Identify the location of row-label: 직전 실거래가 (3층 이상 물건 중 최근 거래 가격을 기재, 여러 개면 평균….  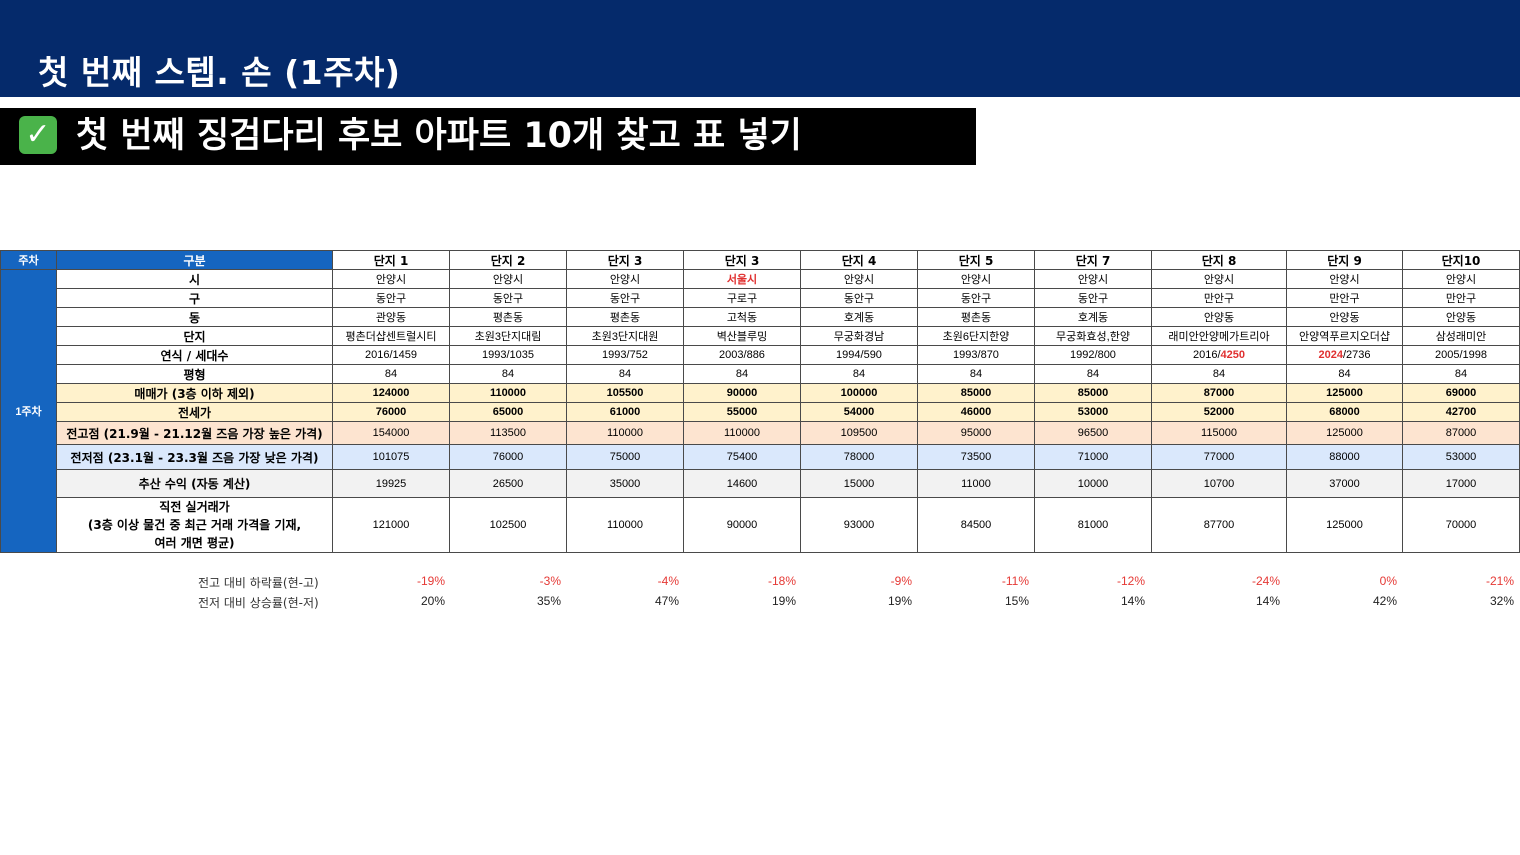
(194, 525).